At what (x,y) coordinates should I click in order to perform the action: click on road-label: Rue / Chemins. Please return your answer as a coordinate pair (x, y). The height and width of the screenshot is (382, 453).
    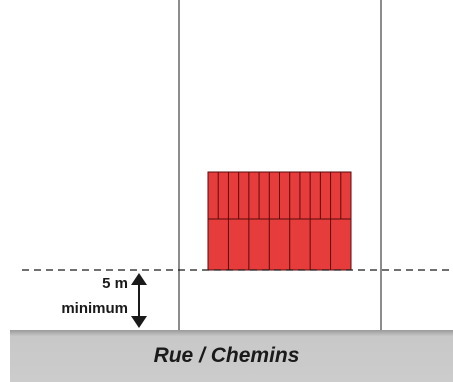
    Looking at the image, I should click on (226, 356).